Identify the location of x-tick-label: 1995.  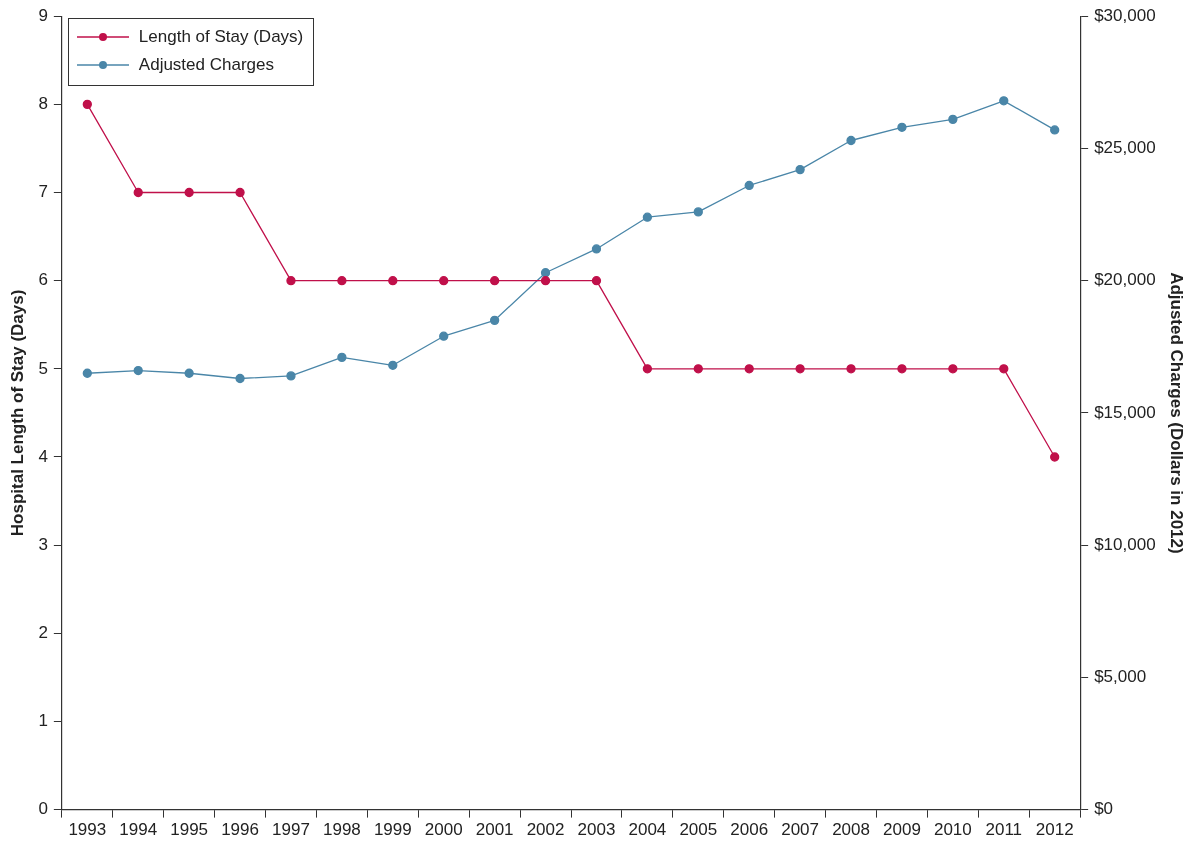
(189, 830).